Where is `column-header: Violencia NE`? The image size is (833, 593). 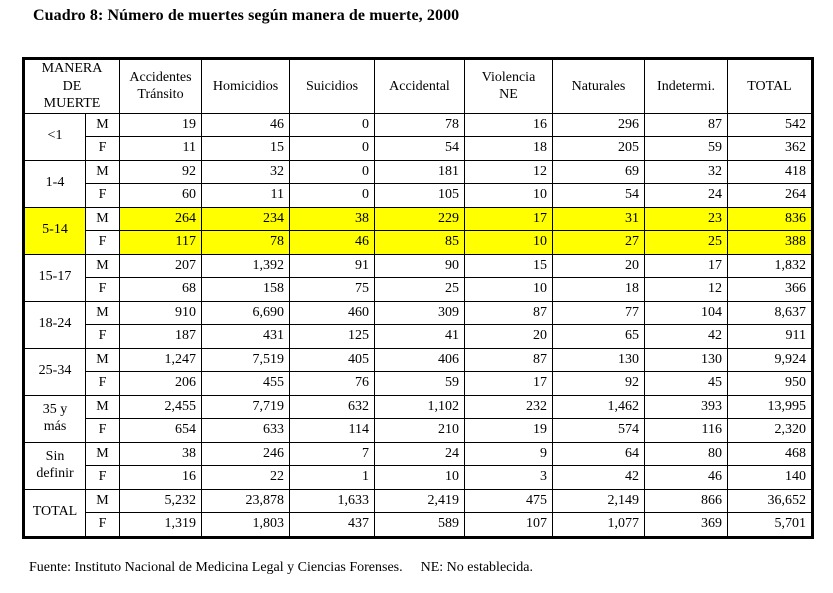
column-header: Violencia NE is located at coordinates (508, 86).